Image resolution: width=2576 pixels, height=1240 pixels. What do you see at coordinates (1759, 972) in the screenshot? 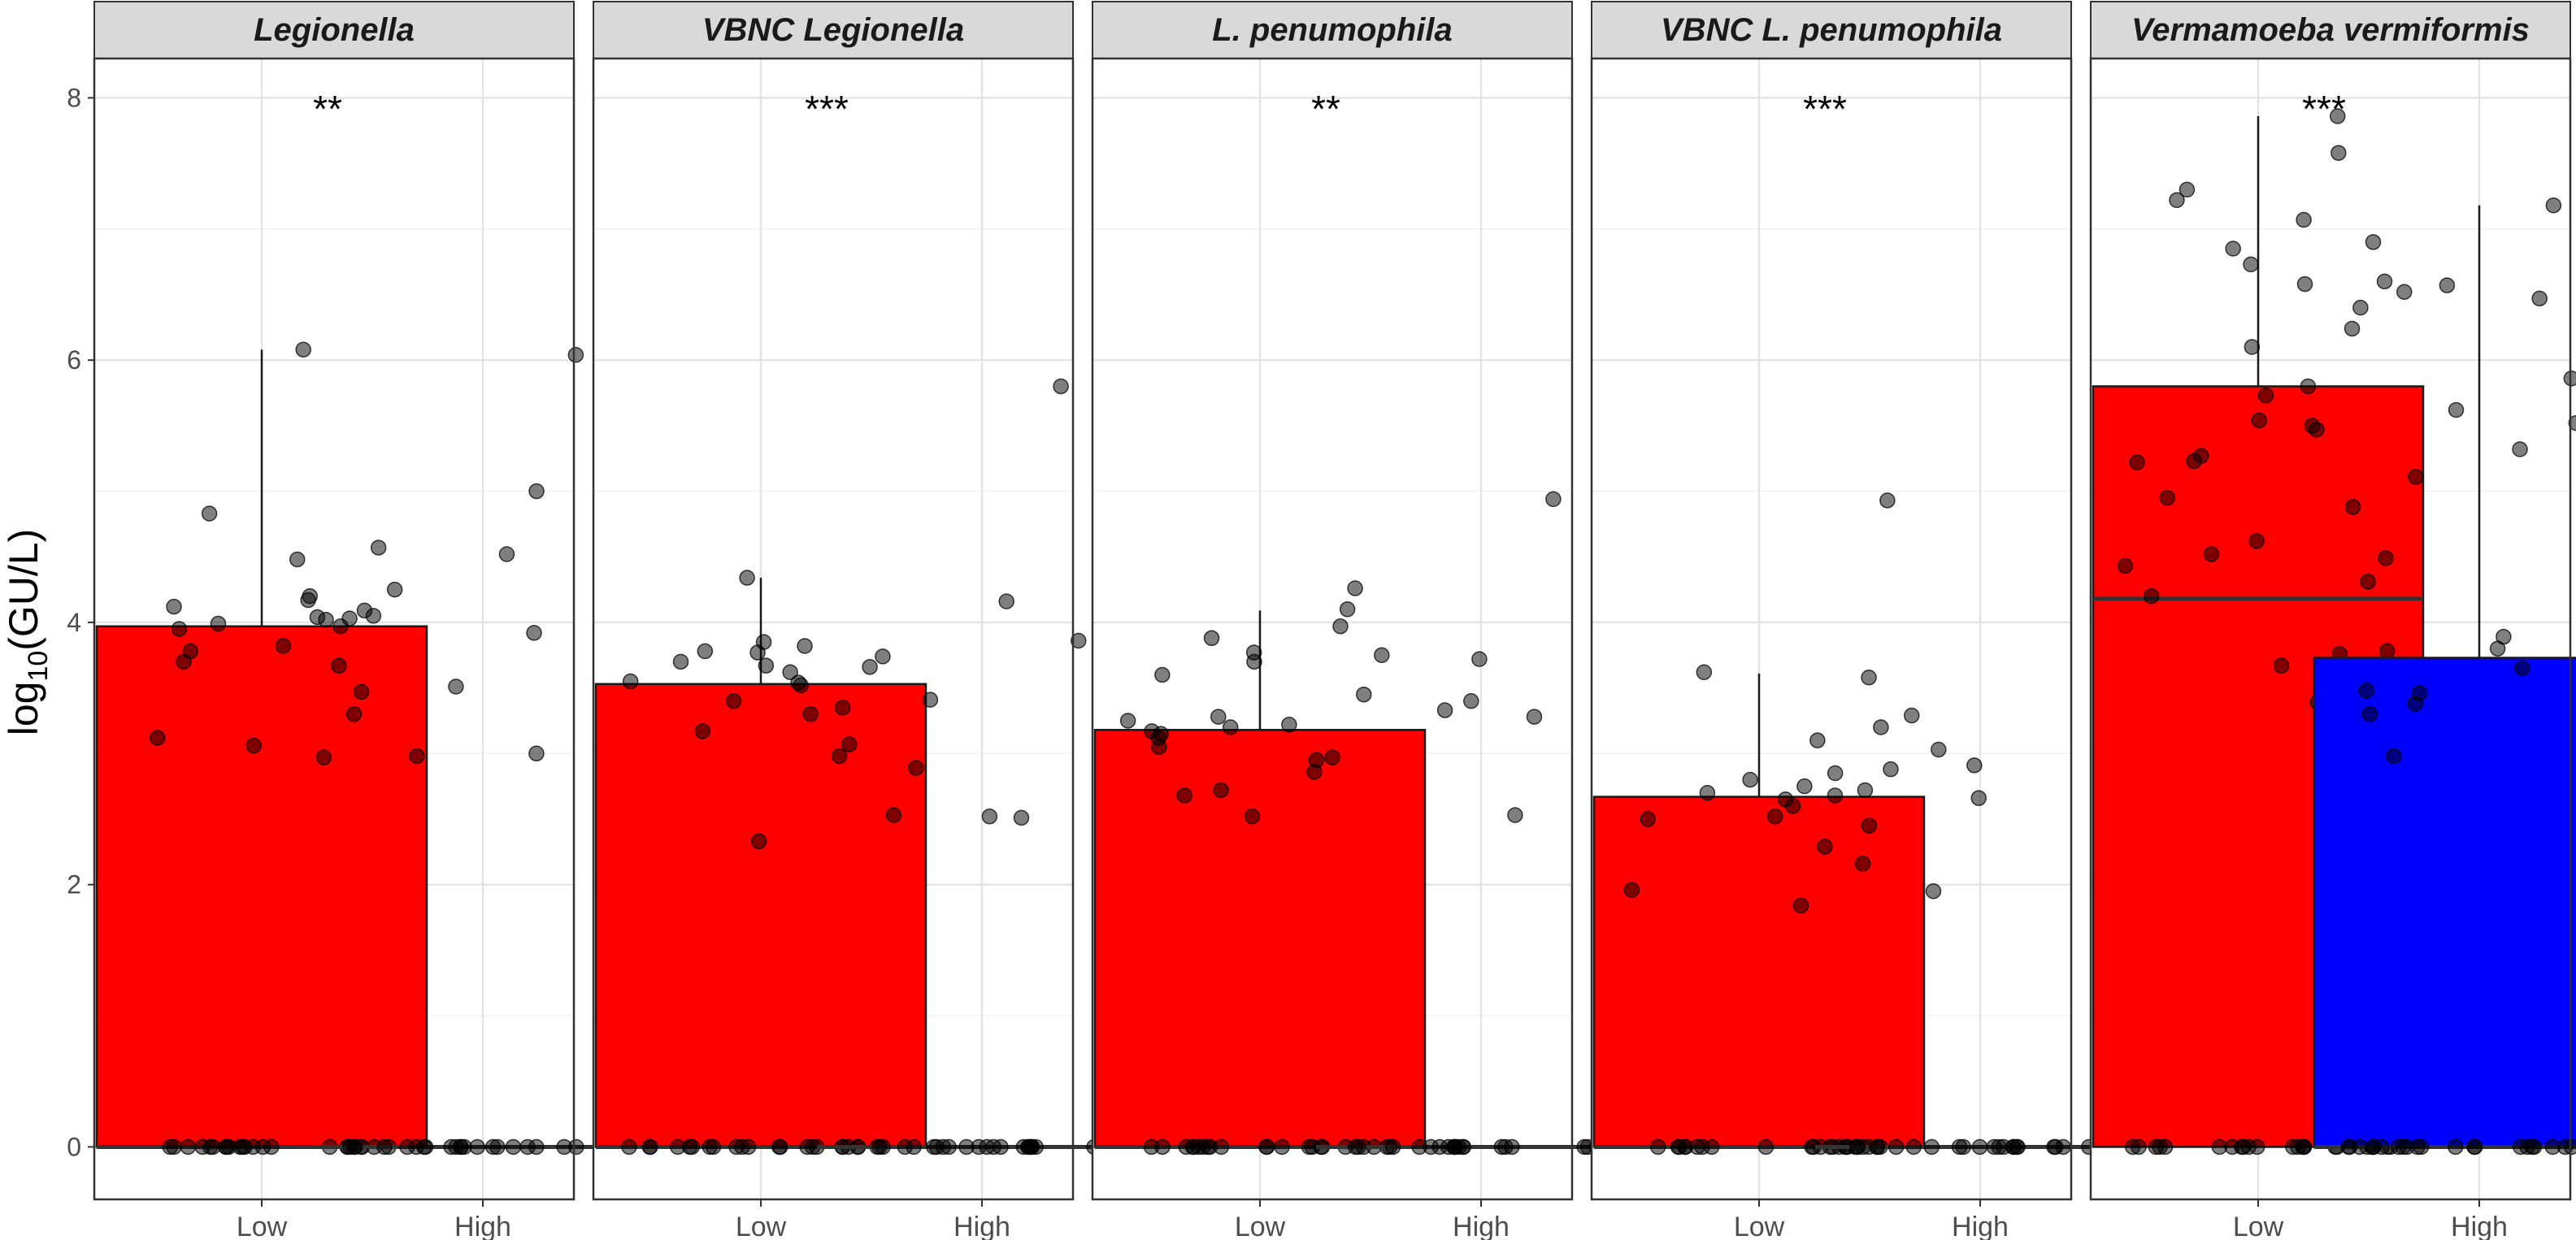
I see `box-low` at bounding box center [1759, 972].